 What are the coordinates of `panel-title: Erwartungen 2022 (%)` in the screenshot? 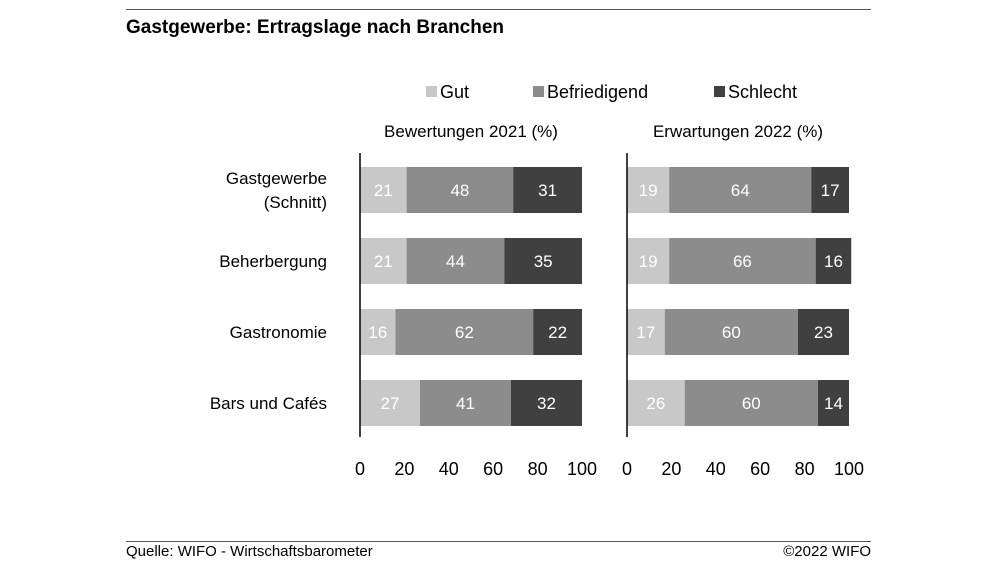 It's located at (738, 131).